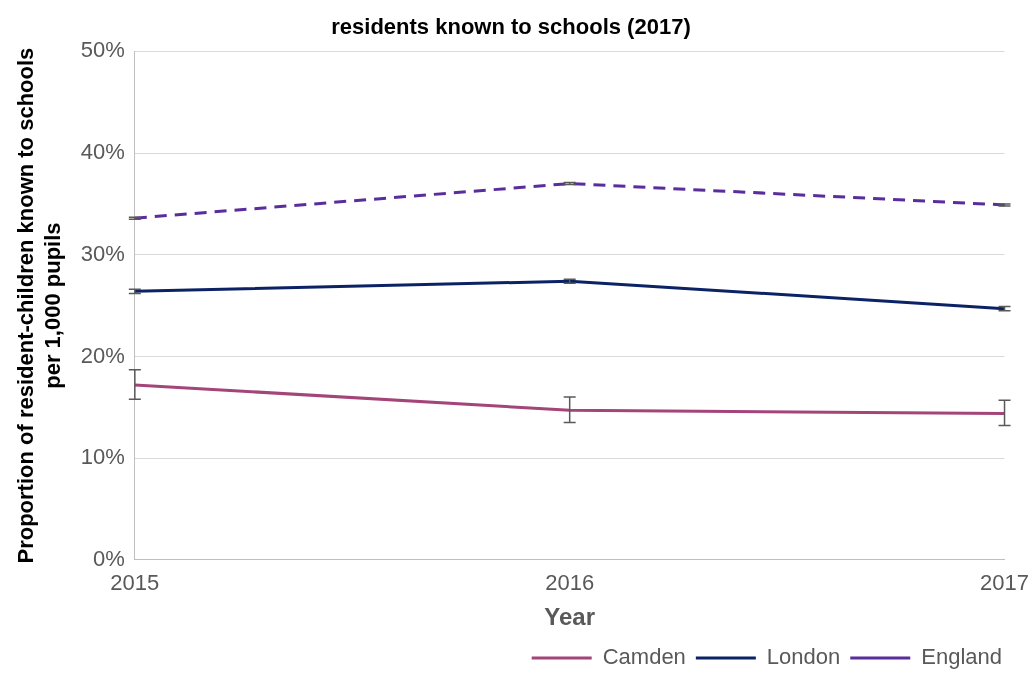  I want to click on legend-label: Camden, so click(644, 657).